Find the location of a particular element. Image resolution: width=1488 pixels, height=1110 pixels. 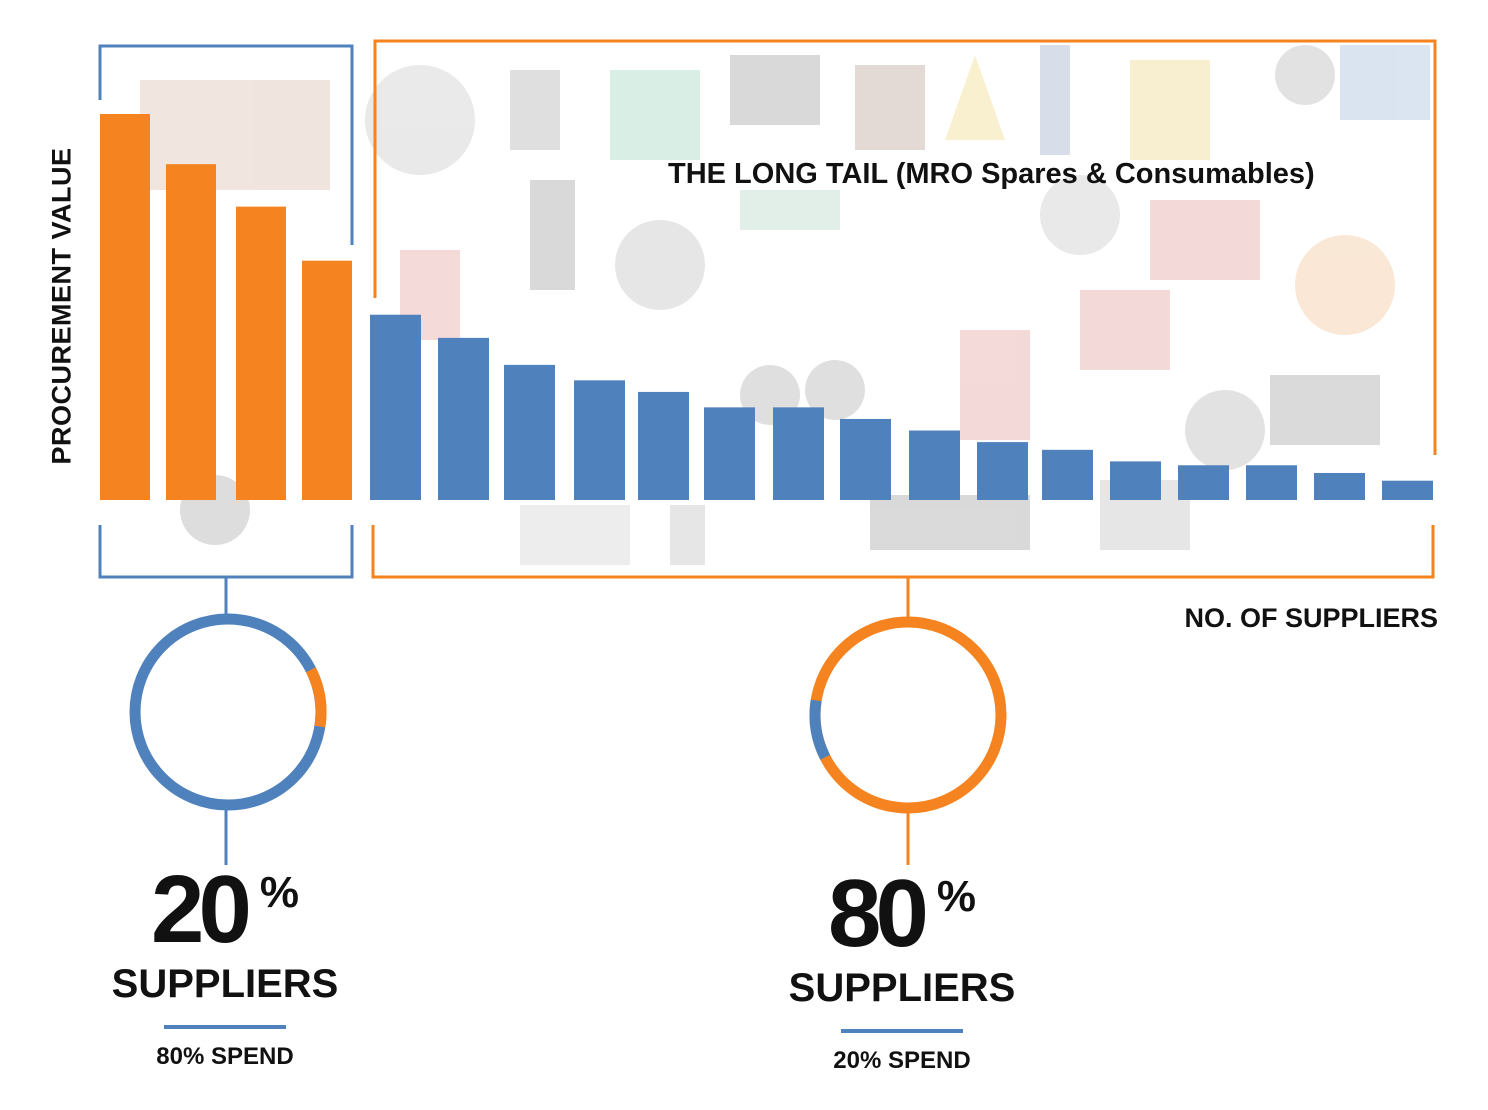

drill-image is located at coordinates (1170, 110).